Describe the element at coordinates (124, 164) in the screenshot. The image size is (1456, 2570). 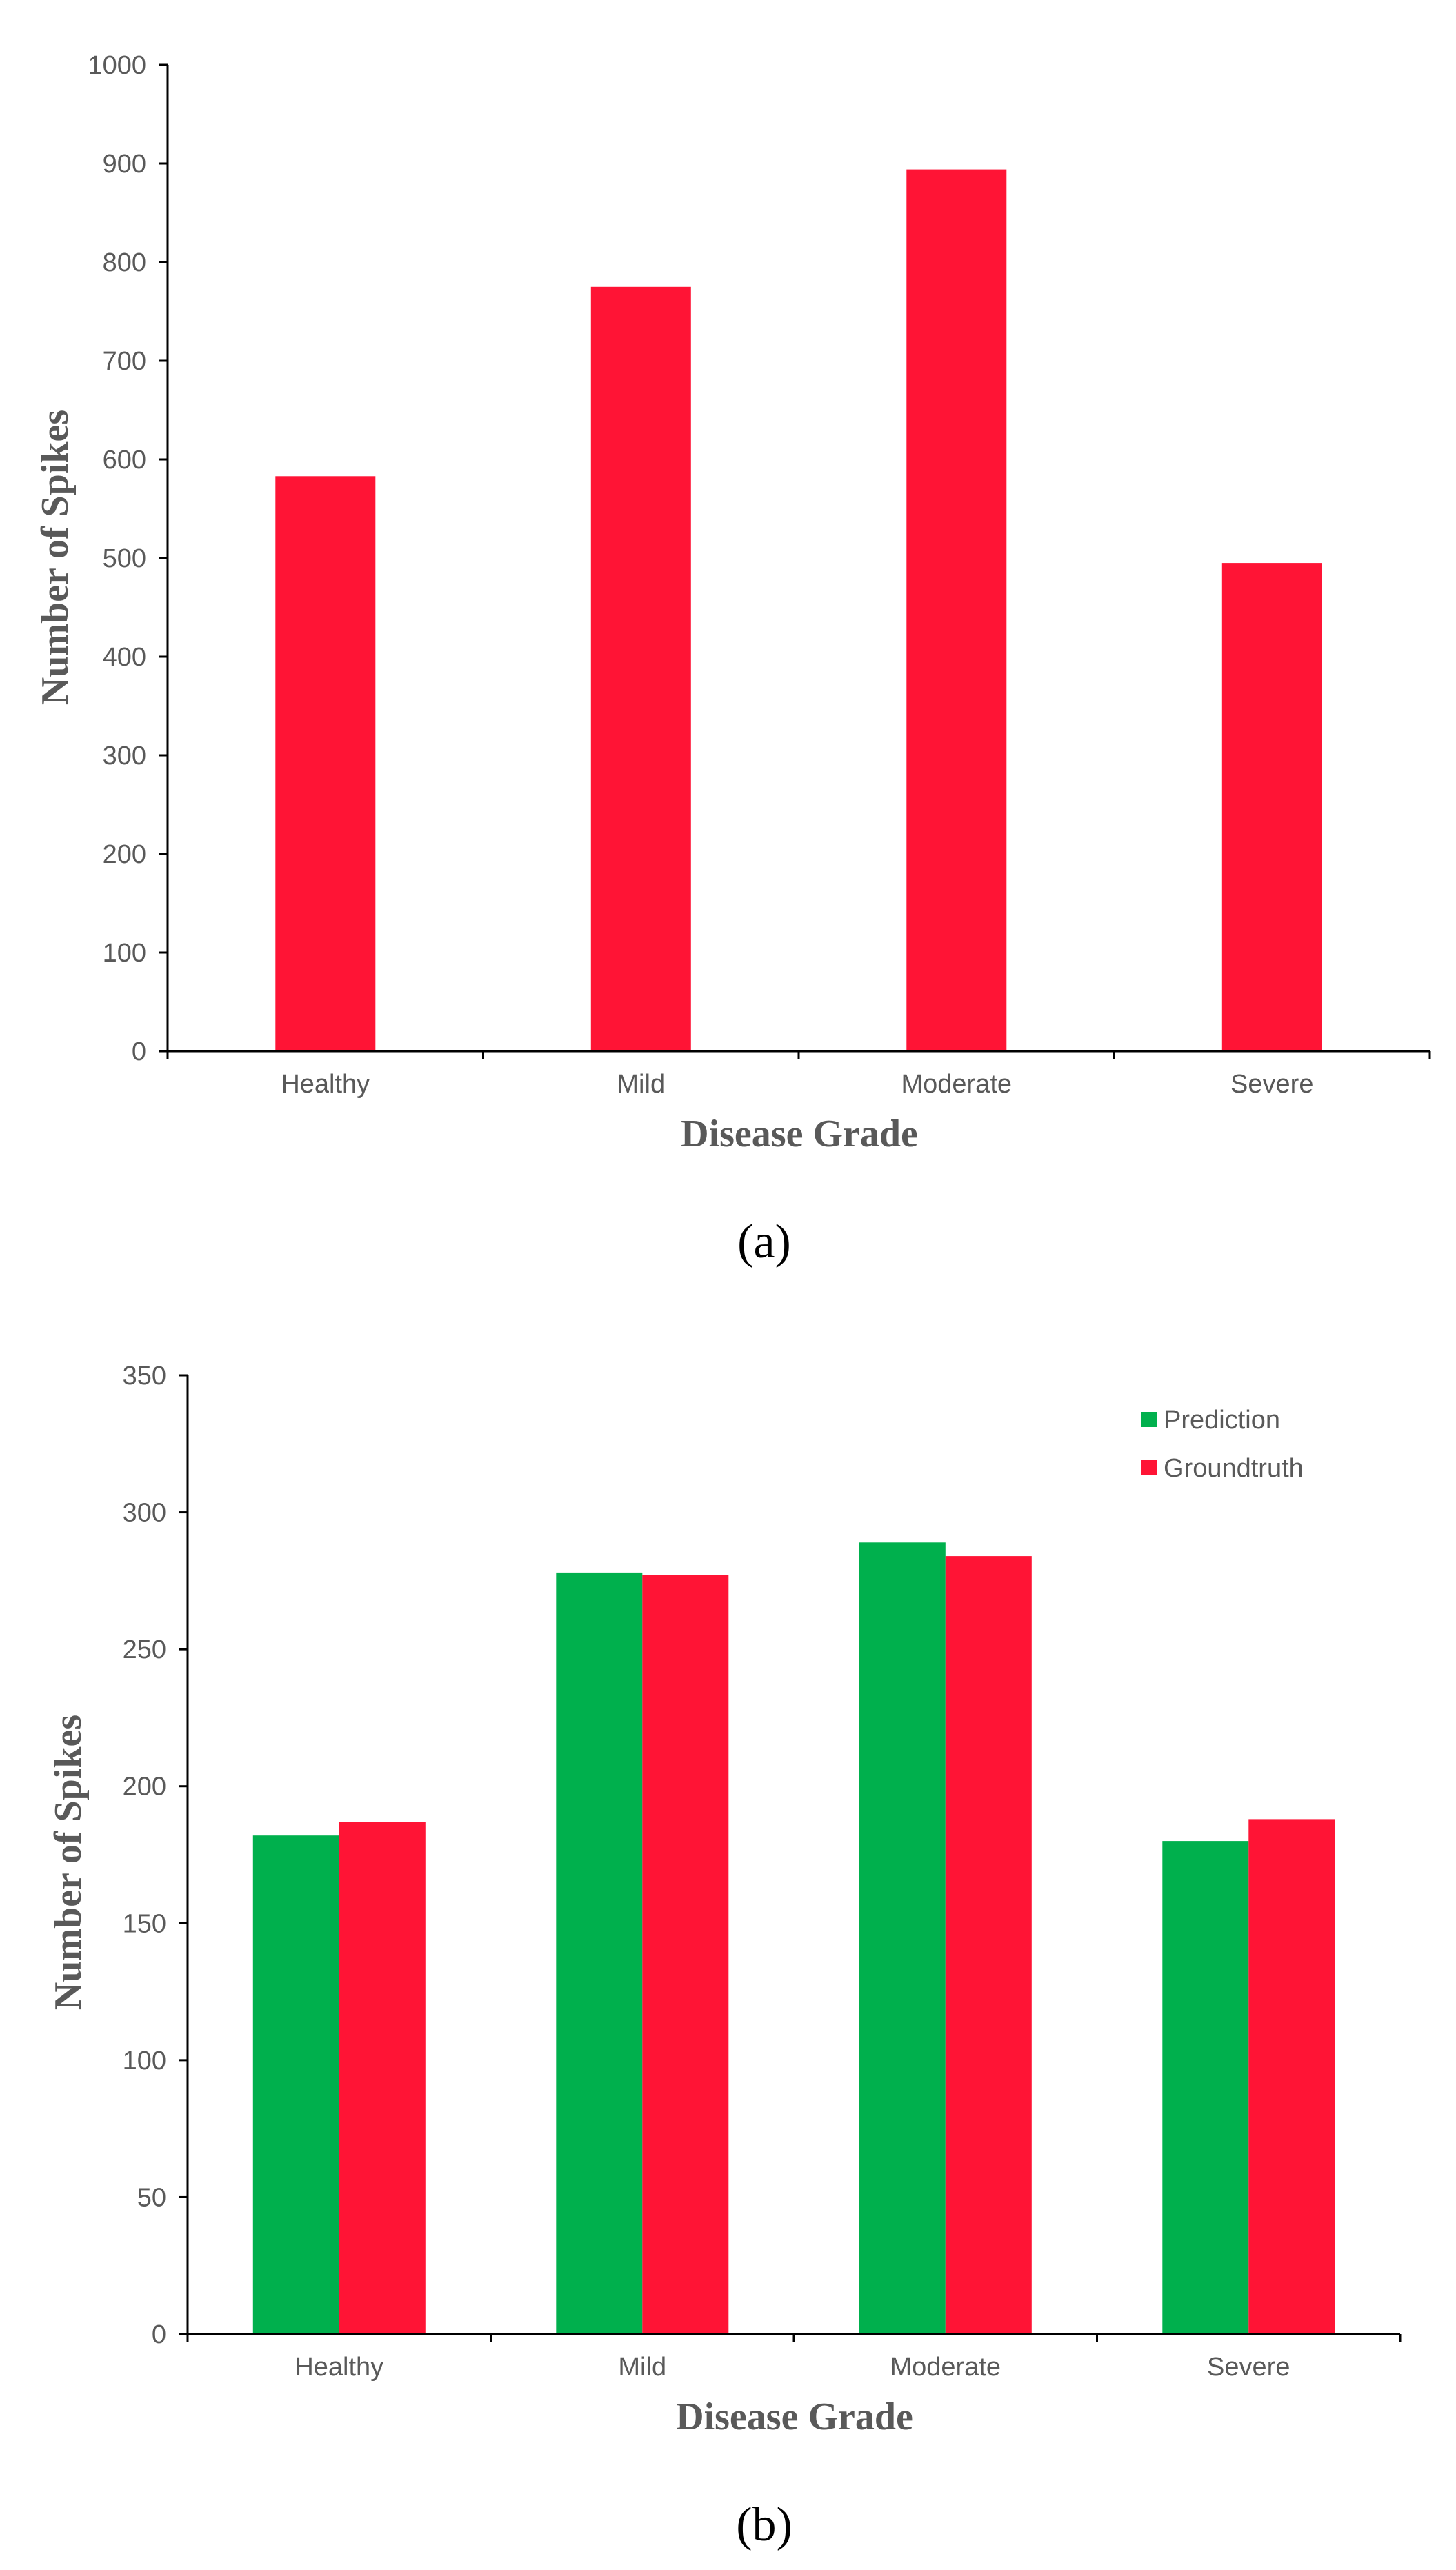
I see `y-tick-label: 900` at that location.